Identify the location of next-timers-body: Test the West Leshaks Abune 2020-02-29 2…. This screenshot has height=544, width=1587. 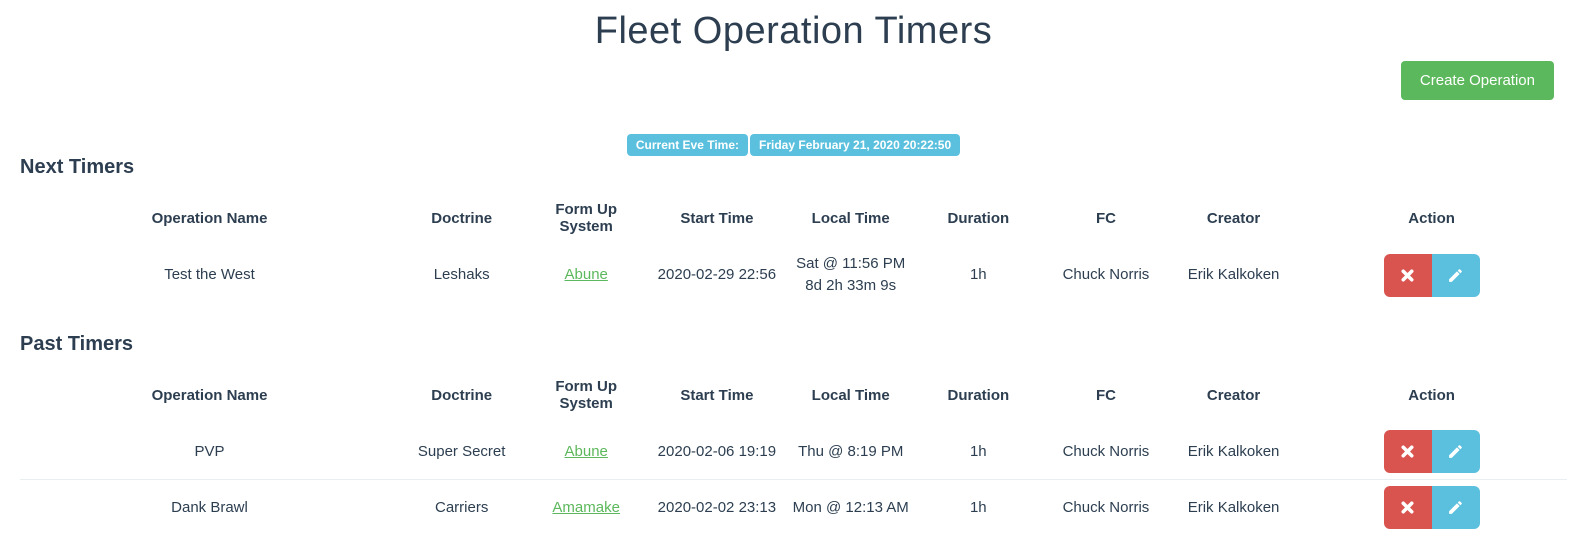
(793, 275).